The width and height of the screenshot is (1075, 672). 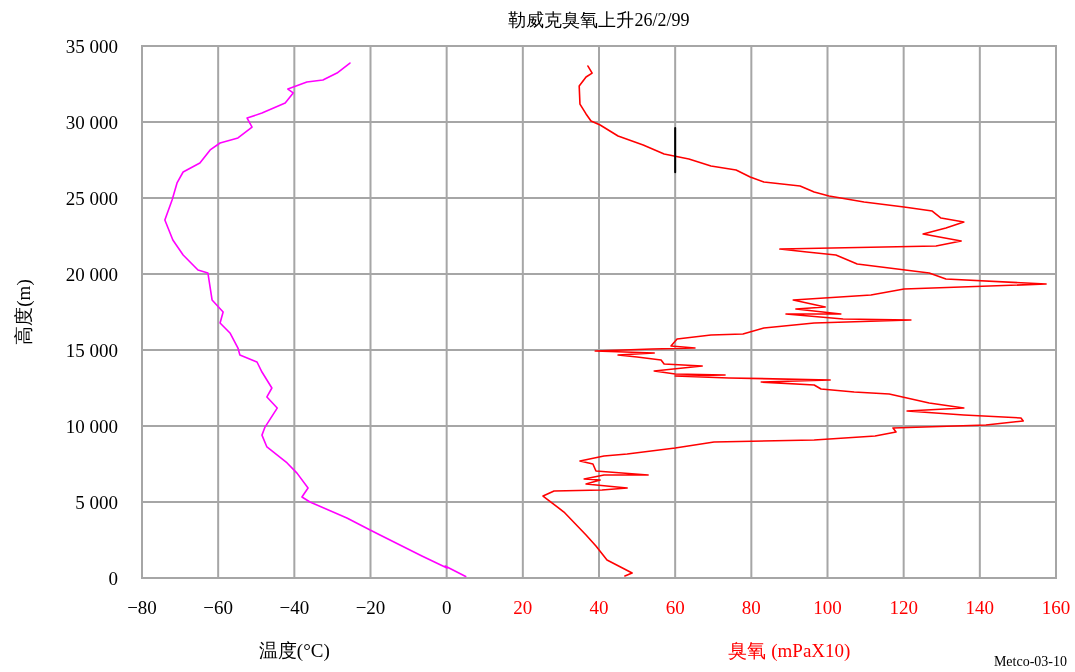 I want to click on x-tick-label: 0, so click(x=446, y=607).